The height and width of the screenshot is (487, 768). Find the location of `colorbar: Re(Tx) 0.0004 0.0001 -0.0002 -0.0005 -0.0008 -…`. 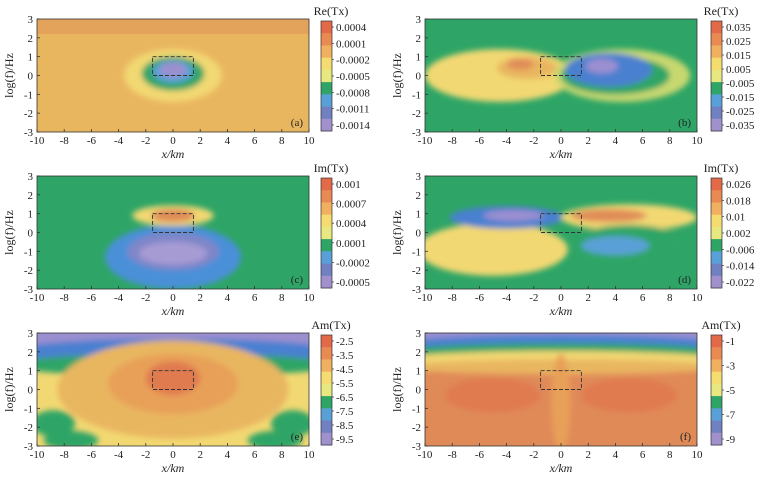

colorbar: Re(Tx) 0.0004 0.0001 -0.0002 -0.0005 -0.0008 -… is located at coordinates (342, 68).